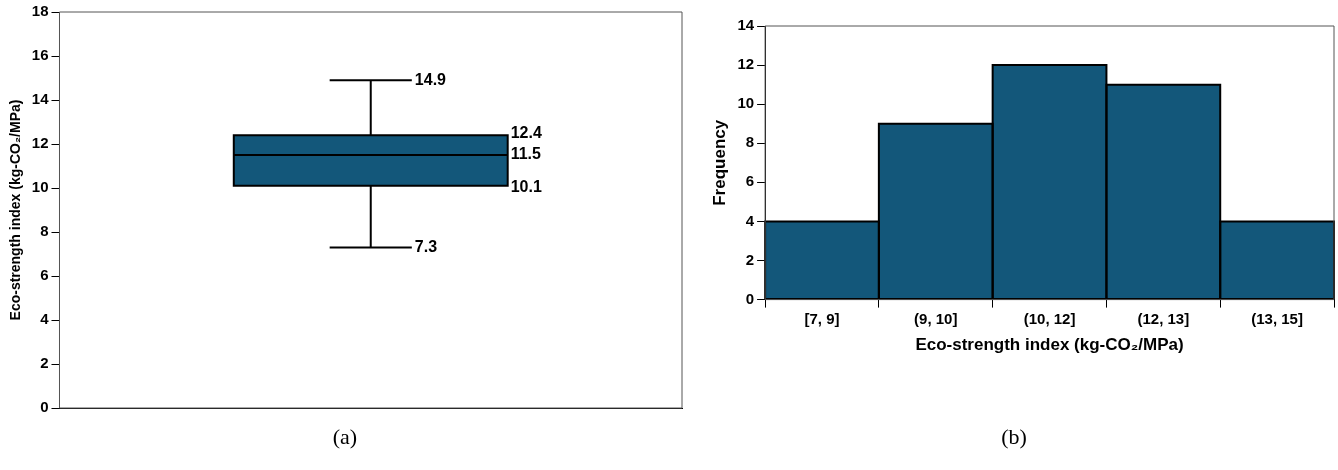 The width and height of the screenshot is (1338, 470). What do you see at coordinates (345, 437) in the screenshot?
I see `text: (a)` at bounding box center [345, 437].